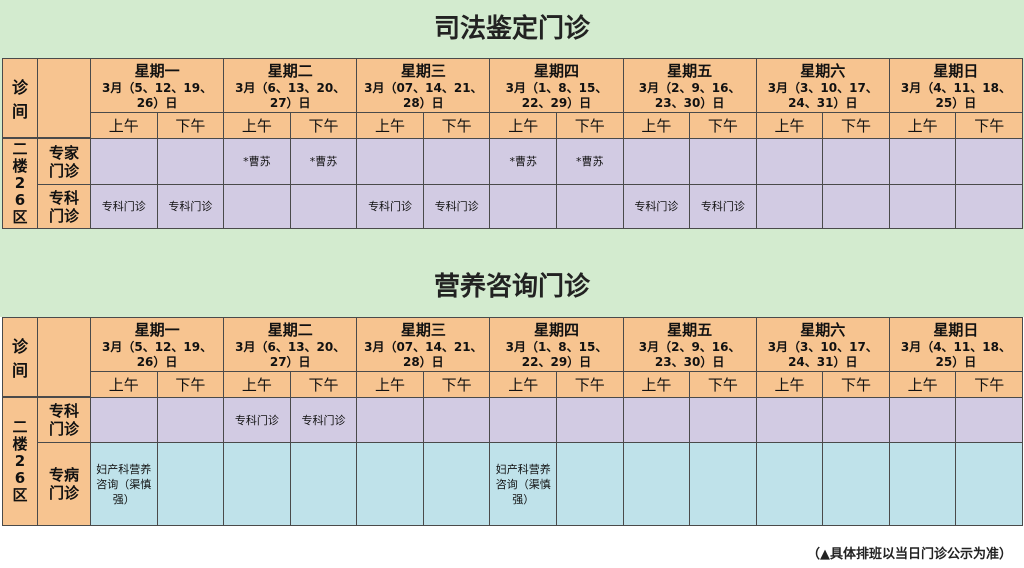 The height and width of the screenshot is (568, 1024). Describe the element at coordinates (423, 85) in the screenshot. I see `day-header: 星期三 3月（07、14、21、28）日` at that location.